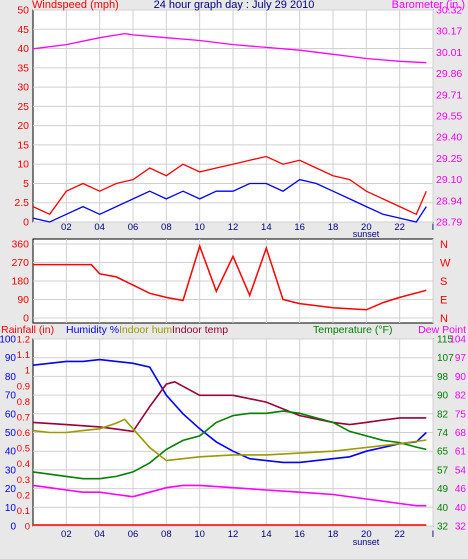 Image resolution: width=468 pixels, height=559 pixels. What do you see at coordinates (299, 534) in the screenshot?
I see `panel3-hour-label: 16` at bounding box center [299, 534].